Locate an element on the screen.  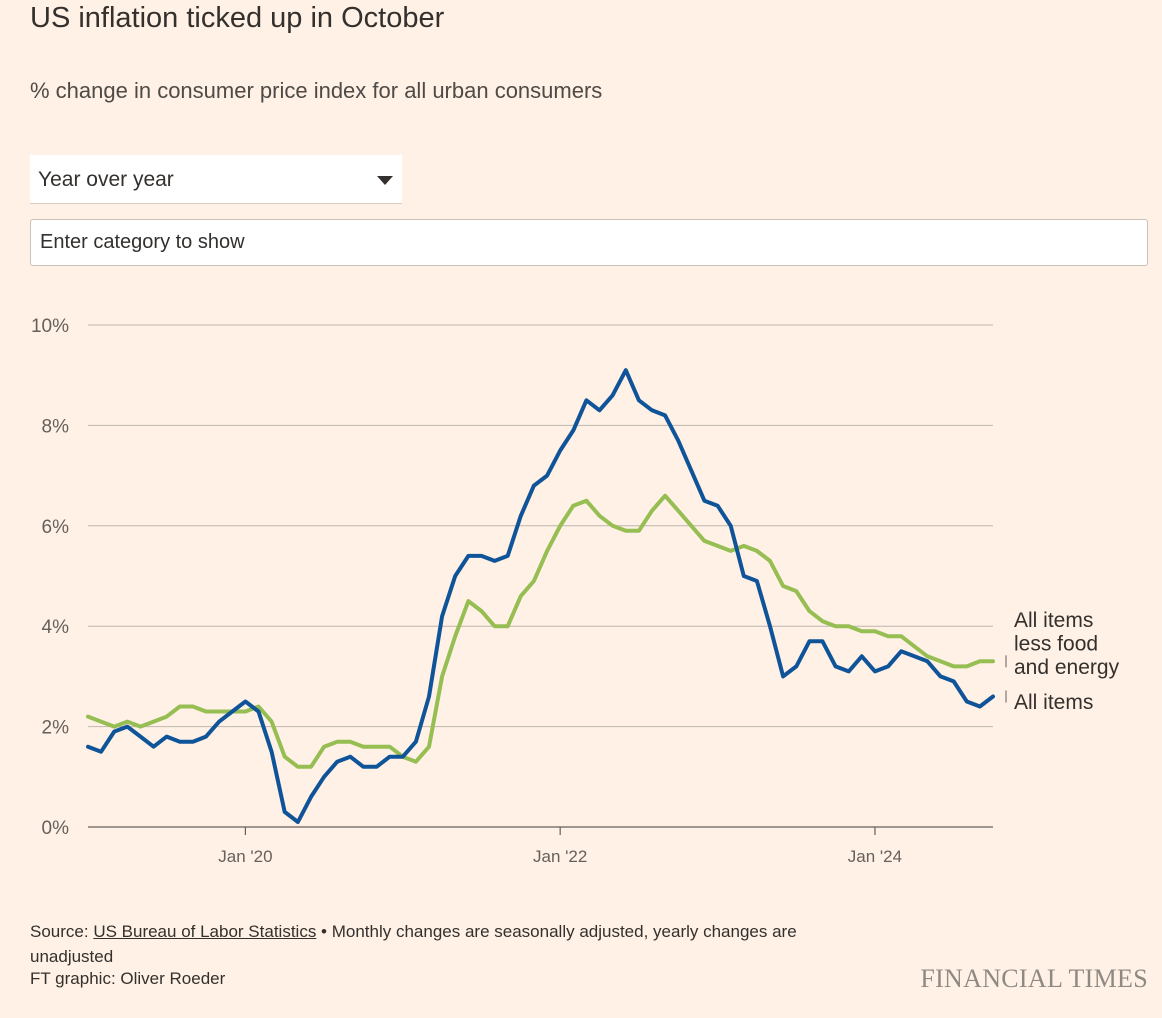
x-tick-label: Jan '24 is located at coordinates (875, 856).